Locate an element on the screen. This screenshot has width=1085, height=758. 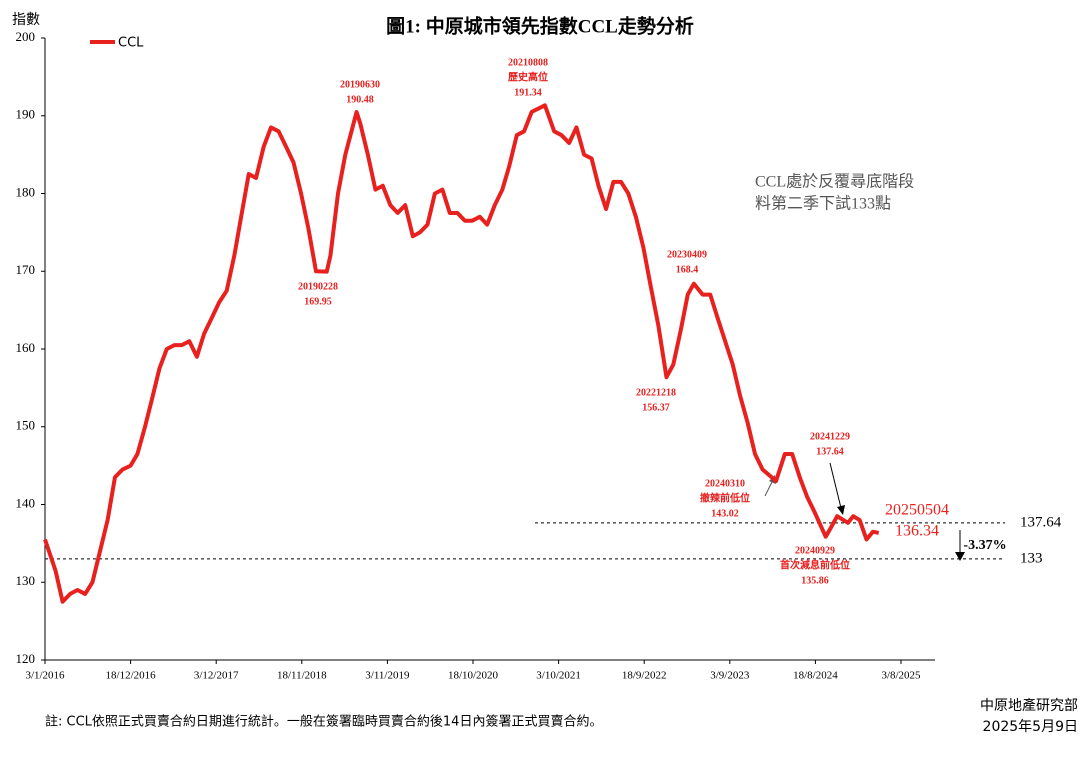
annotation-date: 20190228 is located at coordinates (318, 286).